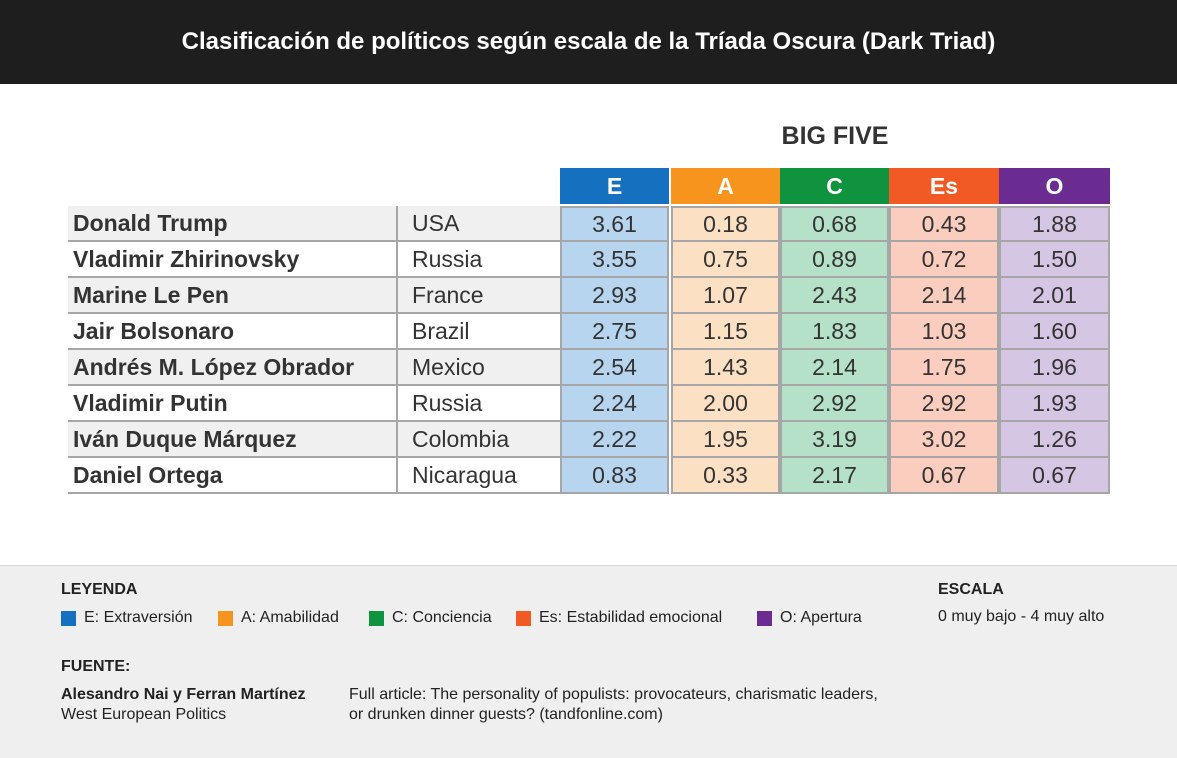  What do you see at coordinates (144, 714) in the screenshot?
I see `source-journal: West European Politics` at bounding box center [144, 714].